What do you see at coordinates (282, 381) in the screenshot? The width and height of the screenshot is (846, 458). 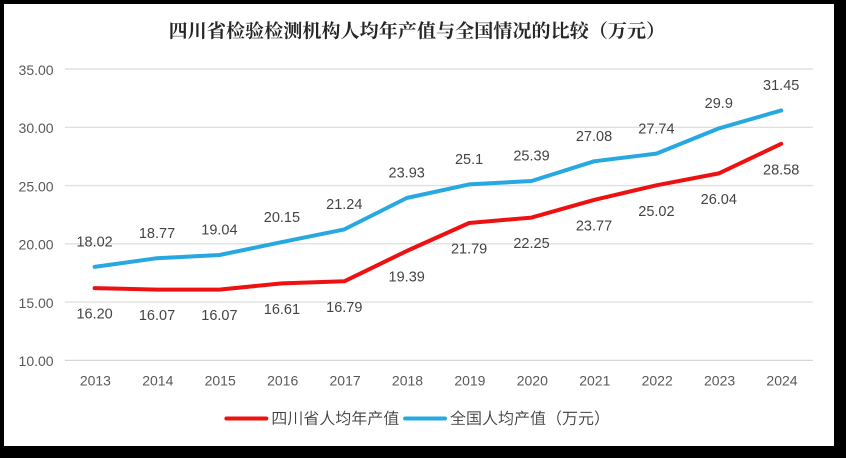 I see `svg-text: 2016` at bounding box center [282, 381].